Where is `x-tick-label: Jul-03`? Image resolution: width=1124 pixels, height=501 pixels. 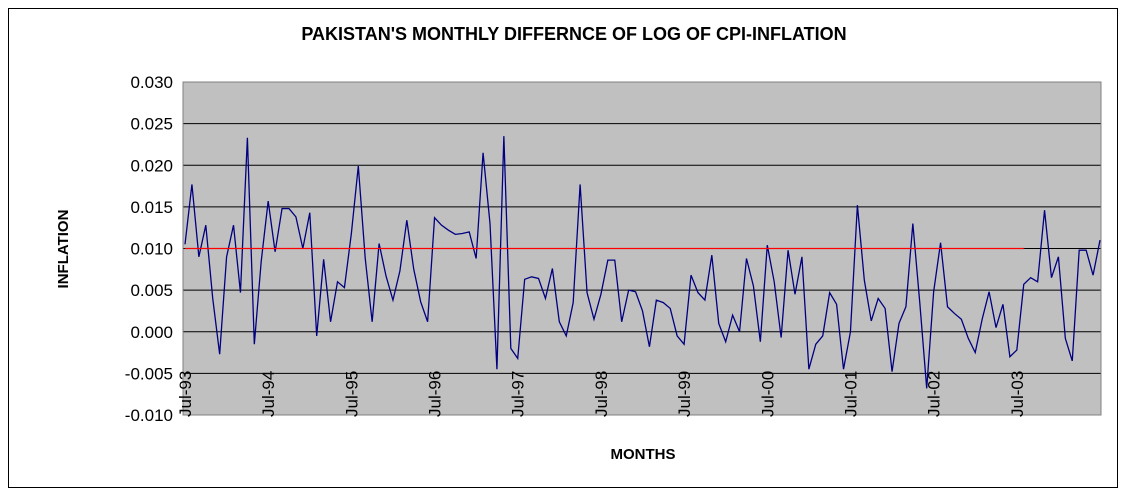 x-tick-label: Jul-03 is located at coordinates (1017, 394).